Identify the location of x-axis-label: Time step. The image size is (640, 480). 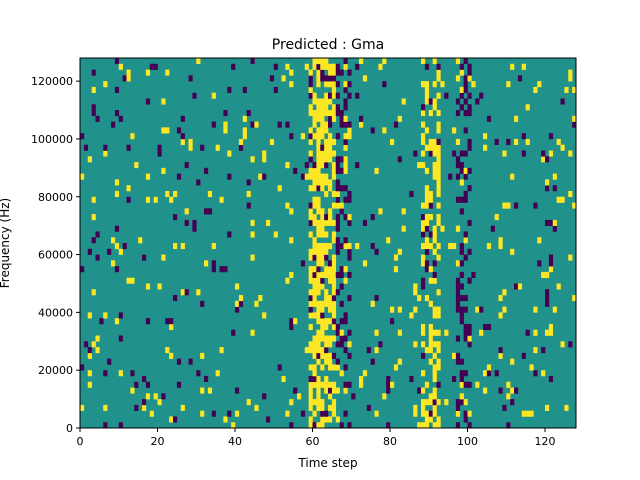
(327, 463).